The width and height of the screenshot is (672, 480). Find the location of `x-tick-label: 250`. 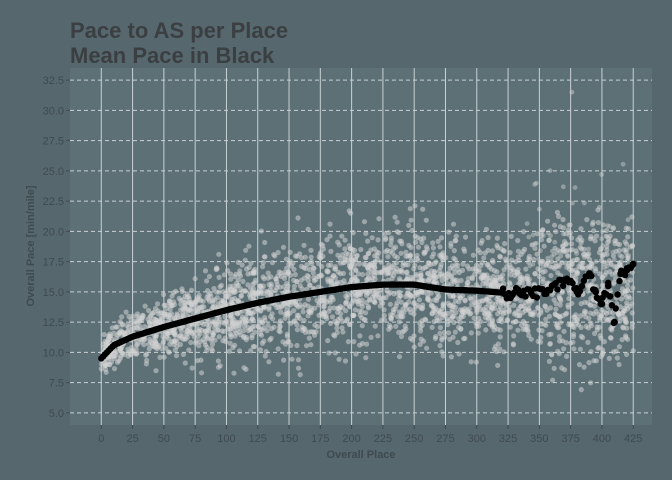

x-tick-label: 250 is located at coordinates (414, 439).